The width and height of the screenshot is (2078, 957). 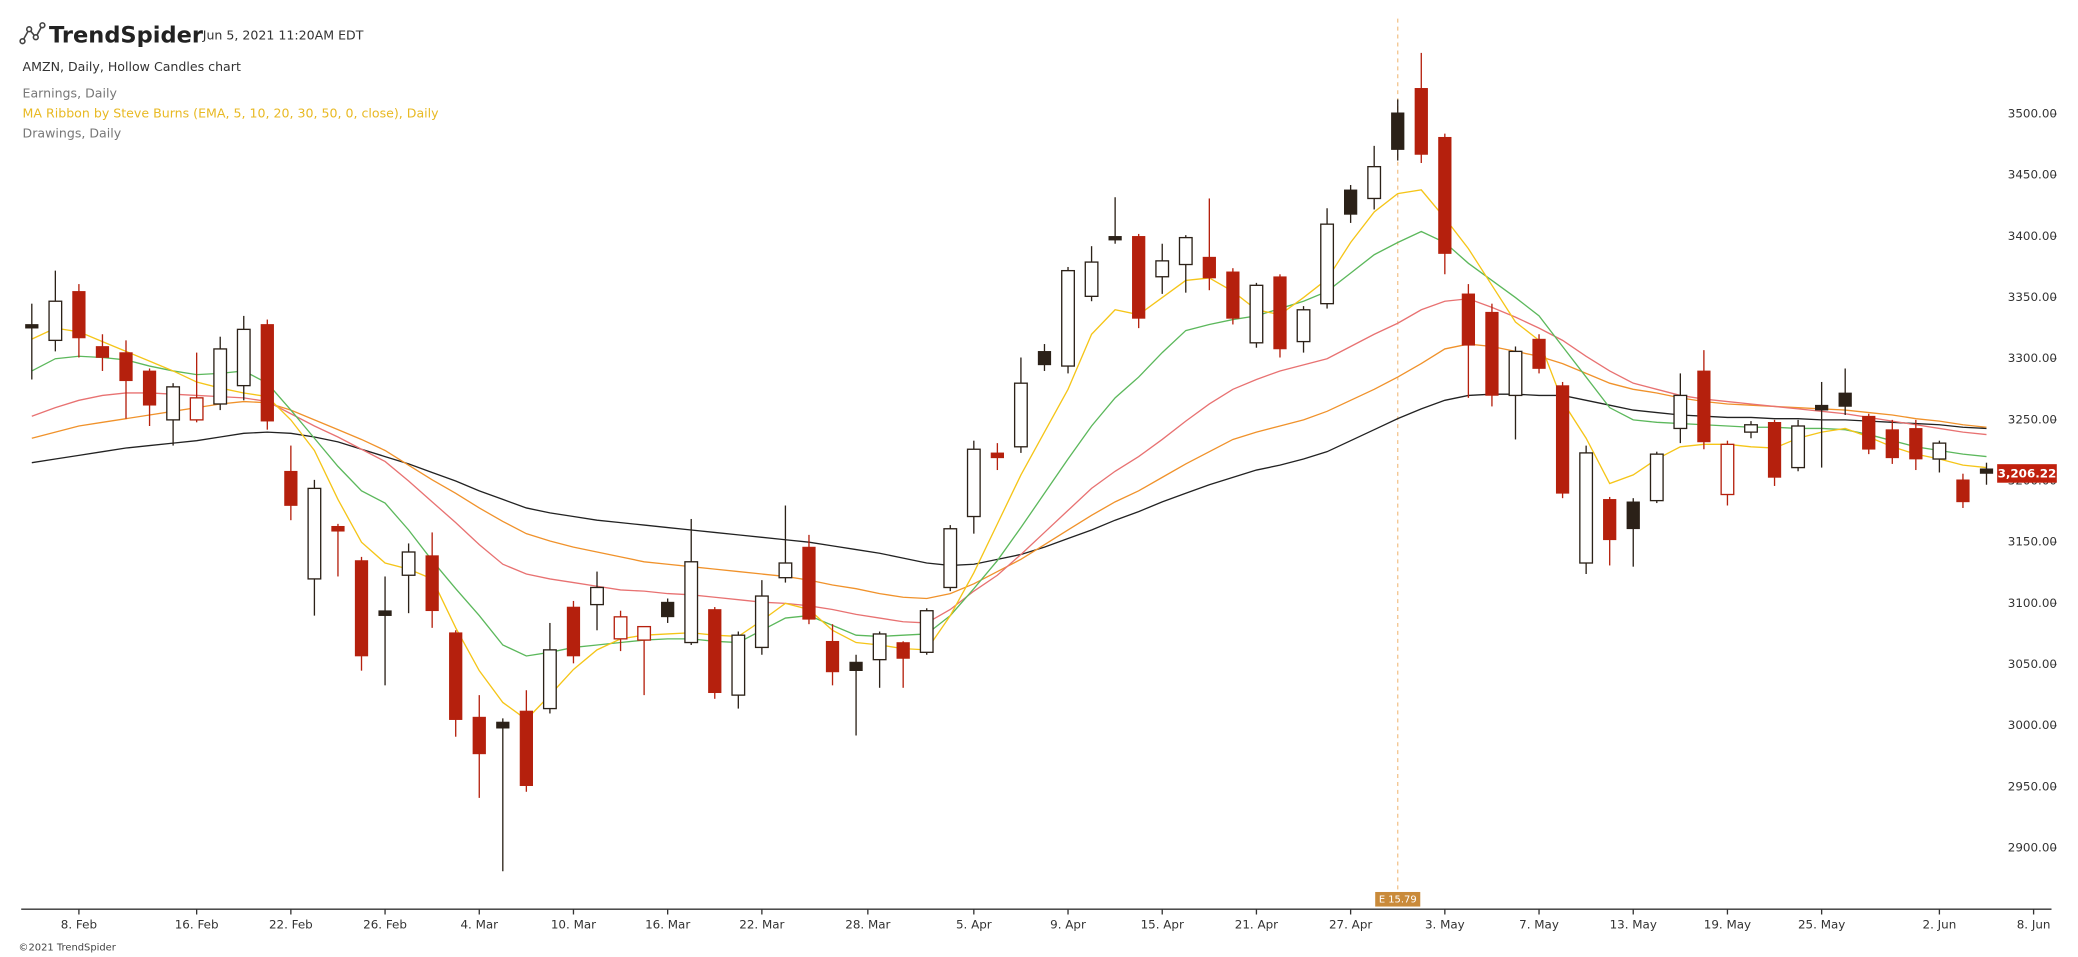 I want to click on x-tick-label: 19. May, so click(x=1727, y=925).